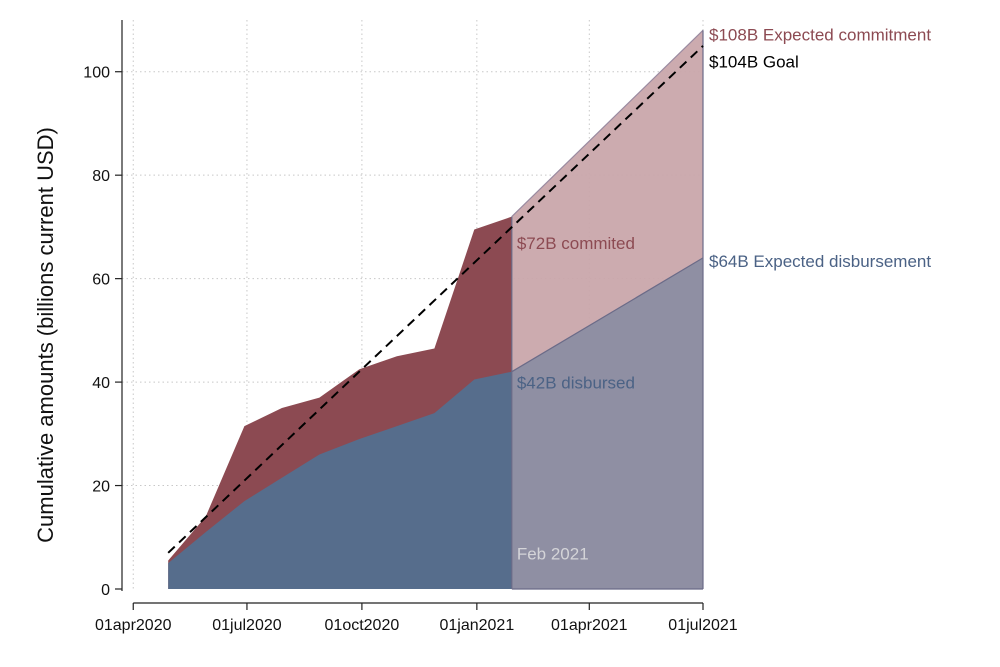 Image resolution: width=1000 pixels, height=667 pixels. I want to click on expected-commitment-area, so click(607, 201).